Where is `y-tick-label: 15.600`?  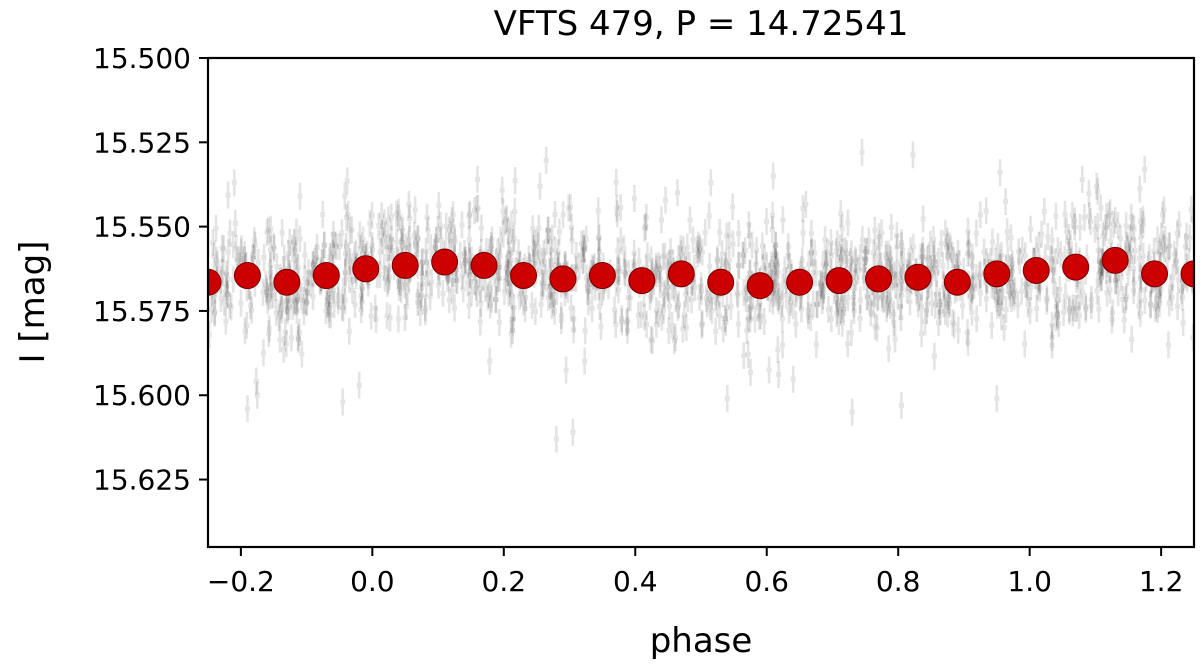 y-tick-label: 15.600 is located at coordinates (142, 395).